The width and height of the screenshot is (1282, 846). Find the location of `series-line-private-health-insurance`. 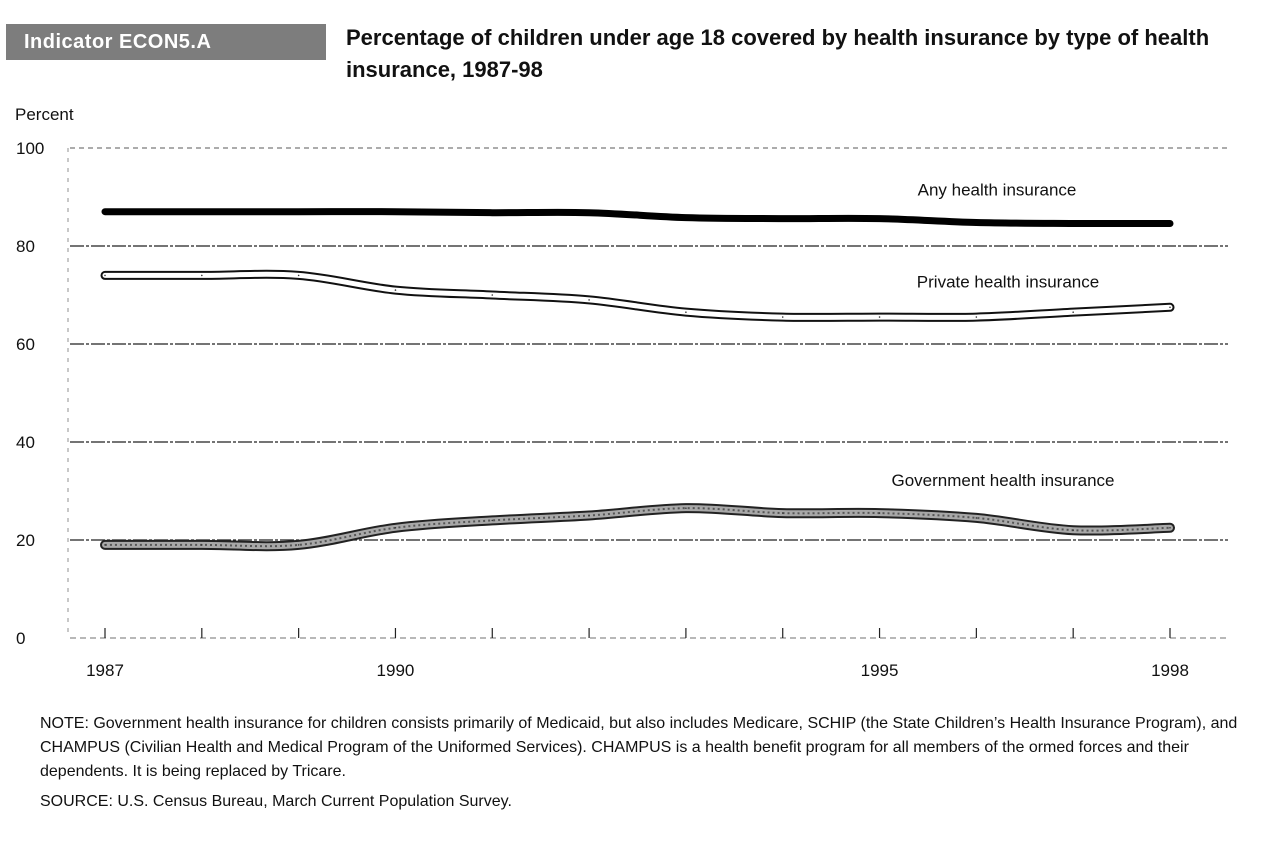

series-line-private-health-insurance is located at coordinates (637, 295).